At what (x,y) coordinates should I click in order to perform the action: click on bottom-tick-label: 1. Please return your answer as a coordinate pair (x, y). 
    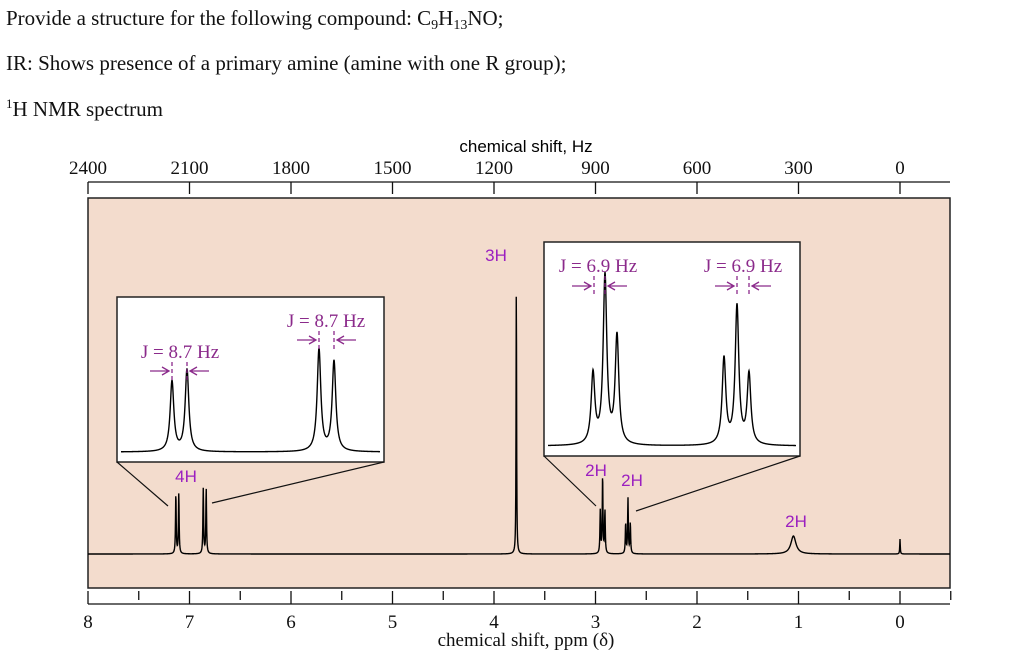
    Looking at the image, I should click on (799, 622).